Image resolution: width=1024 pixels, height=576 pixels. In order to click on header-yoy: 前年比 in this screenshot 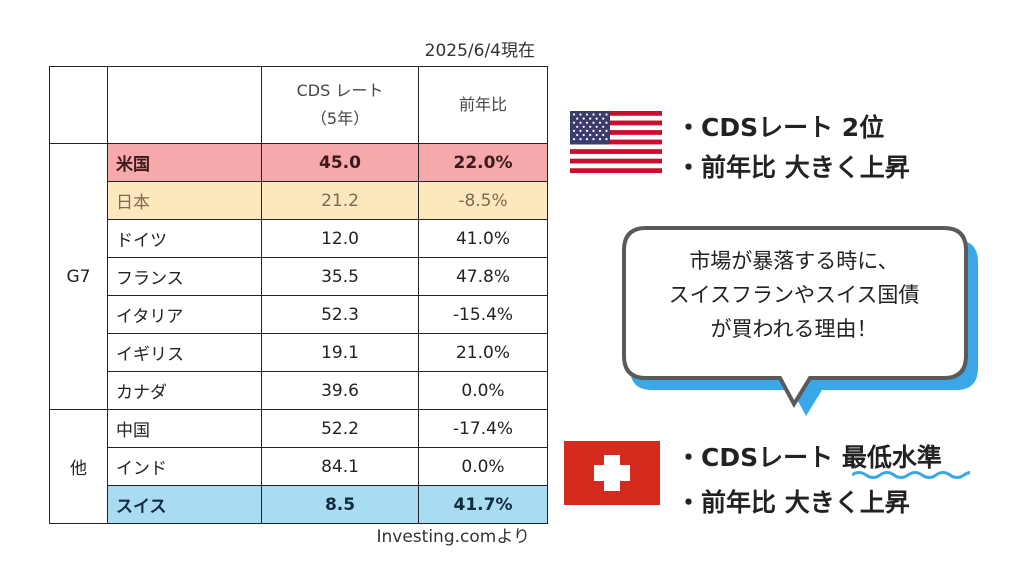, I will do `click(483, 105)`.